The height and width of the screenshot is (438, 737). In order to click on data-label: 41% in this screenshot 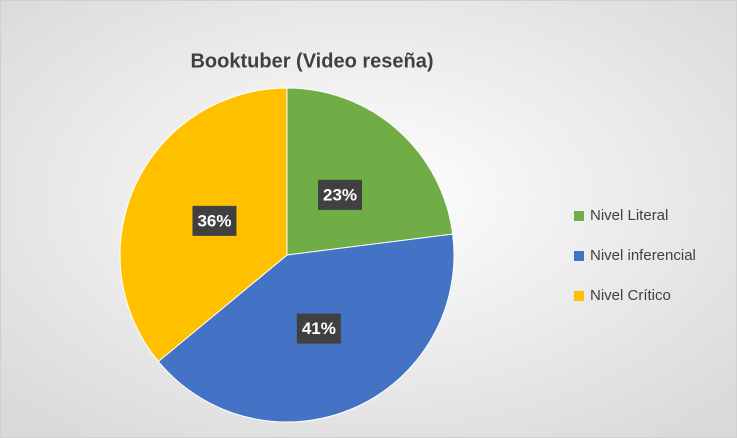, I will do `click(319, 328)`.